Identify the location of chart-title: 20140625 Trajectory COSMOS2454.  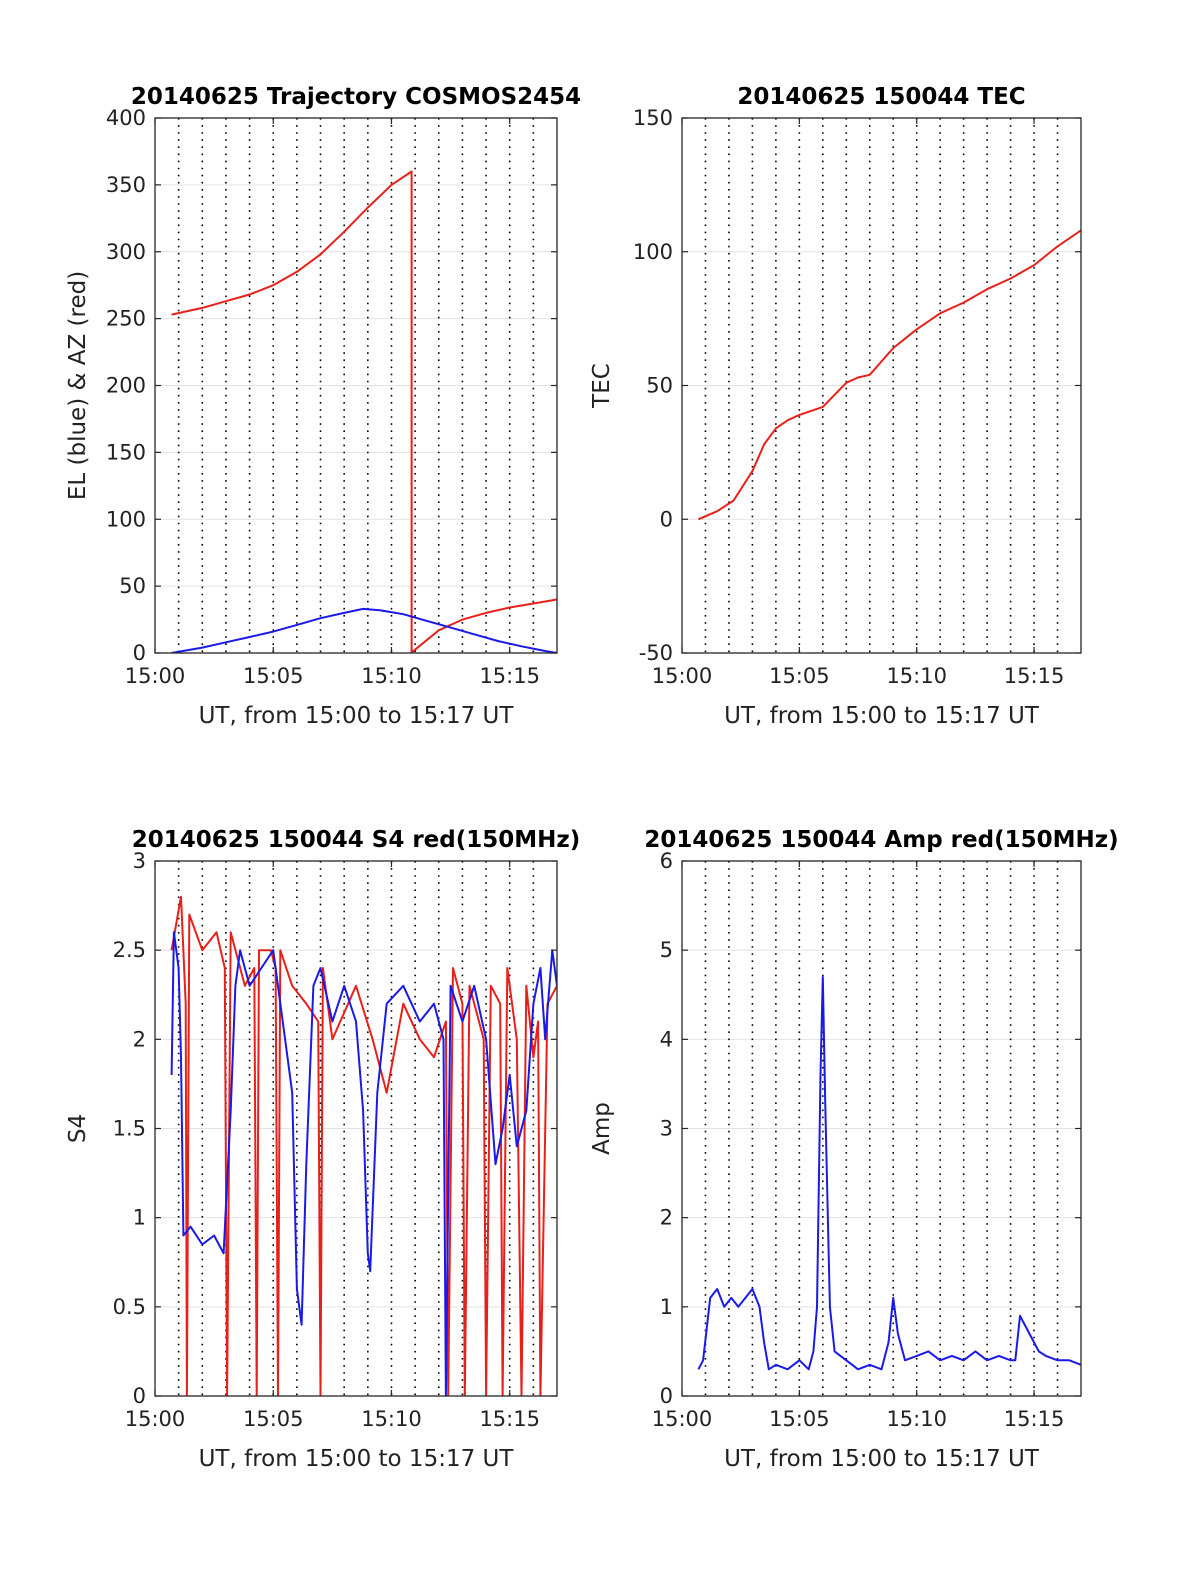
(356, 97).